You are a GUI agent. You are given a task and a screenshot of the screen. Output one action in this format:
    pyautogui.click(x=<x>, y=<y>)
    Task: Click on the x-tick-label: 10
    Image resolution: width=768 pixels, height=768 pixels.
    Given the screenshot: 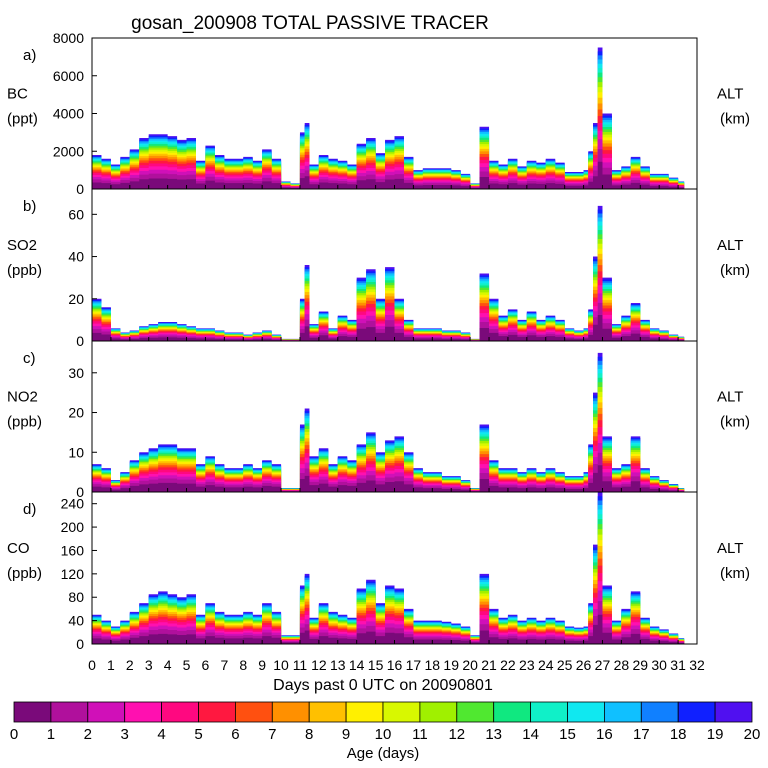 What is the action you would take?
    pyautogui.click(x=281, y=665)
    